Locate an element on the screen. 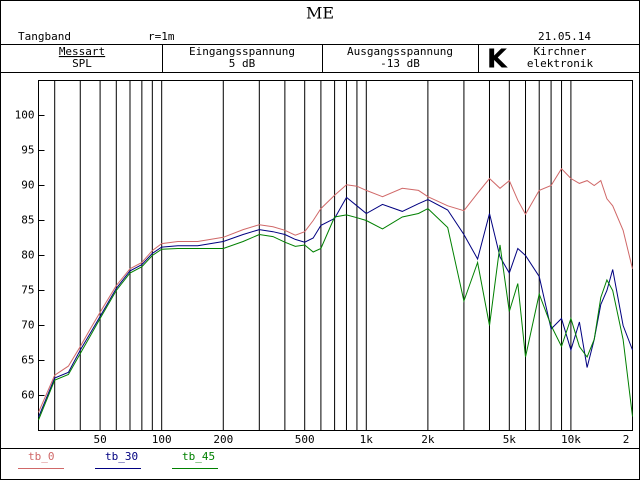 The height and width of the screenshot is (480, 640). y-tick-label: 95 is located at coordinates (27, 150).